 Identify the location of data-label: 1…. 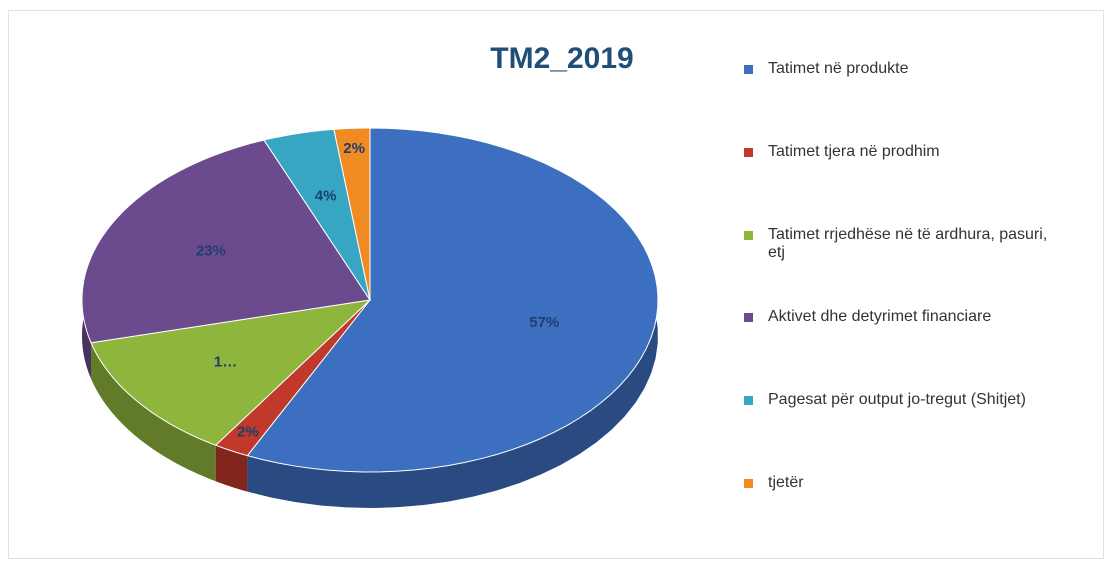
(225, 362).